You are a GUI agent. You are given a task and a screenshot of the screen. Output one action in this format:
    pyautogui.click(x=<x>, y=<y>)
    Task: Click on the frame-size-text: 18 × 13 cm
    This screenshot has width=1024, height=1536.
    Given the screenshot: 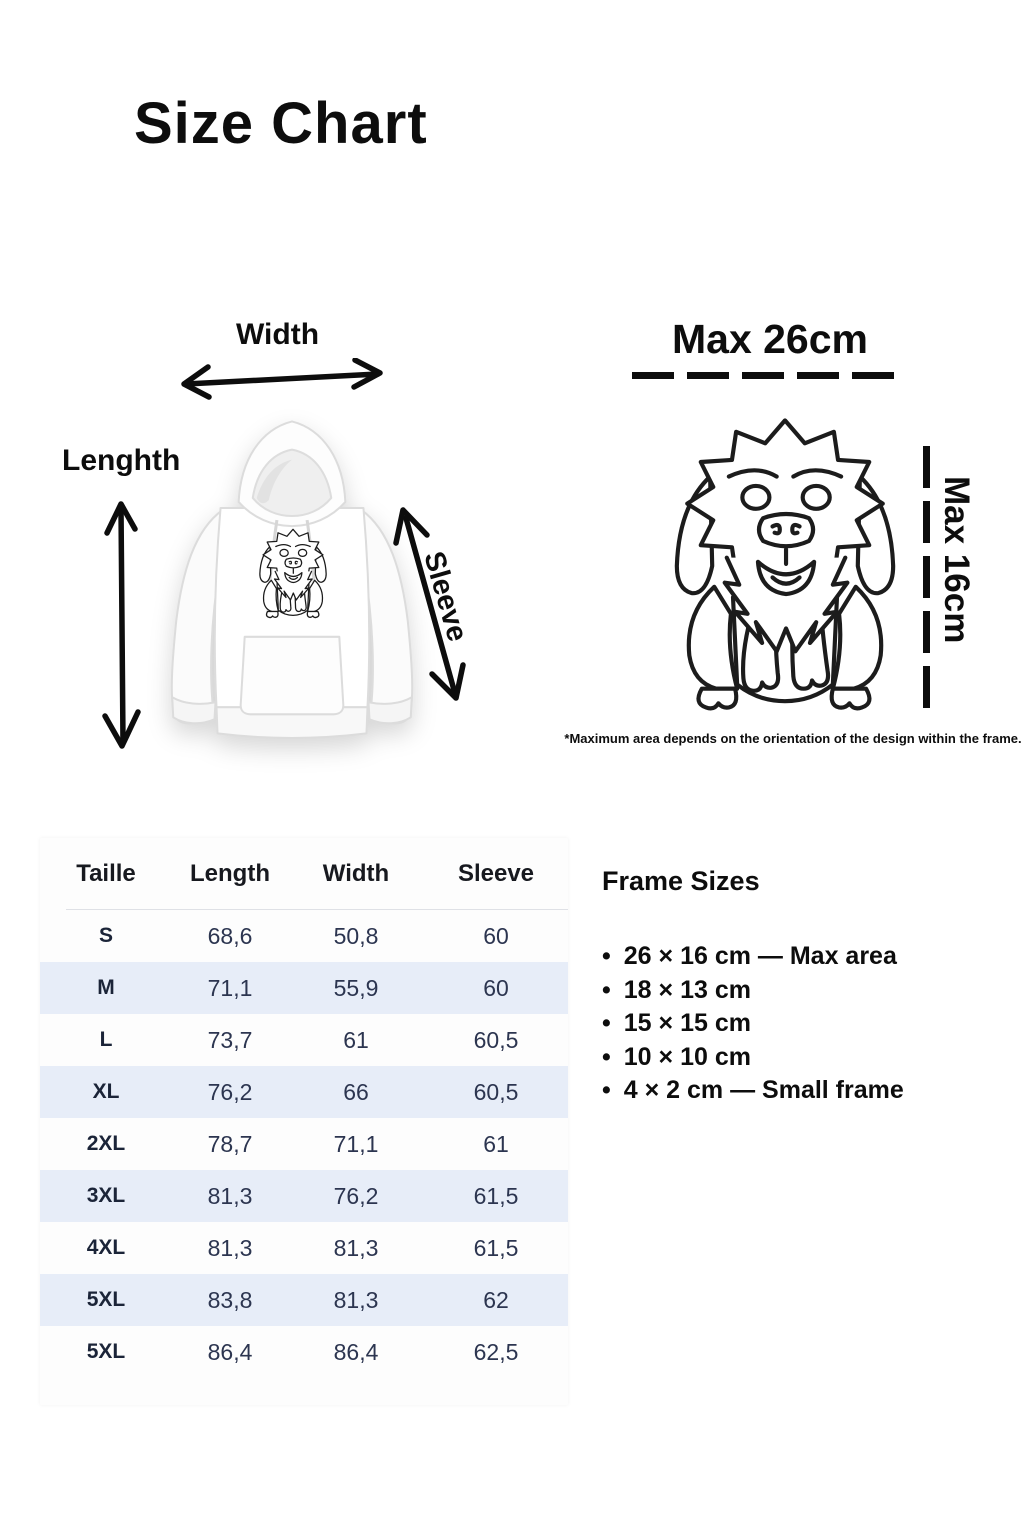 What is the action you would take?
    pyautogui.click(x=687, y=989)
    